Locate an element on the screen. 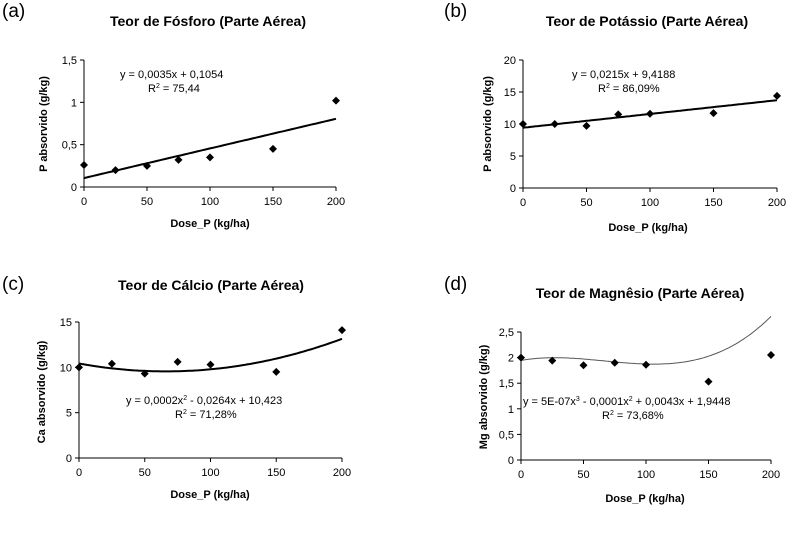 The height and width of the screenshot is (538, 800). r-squared-c: R2 = 71,28% is located at coordinates (206, 415).